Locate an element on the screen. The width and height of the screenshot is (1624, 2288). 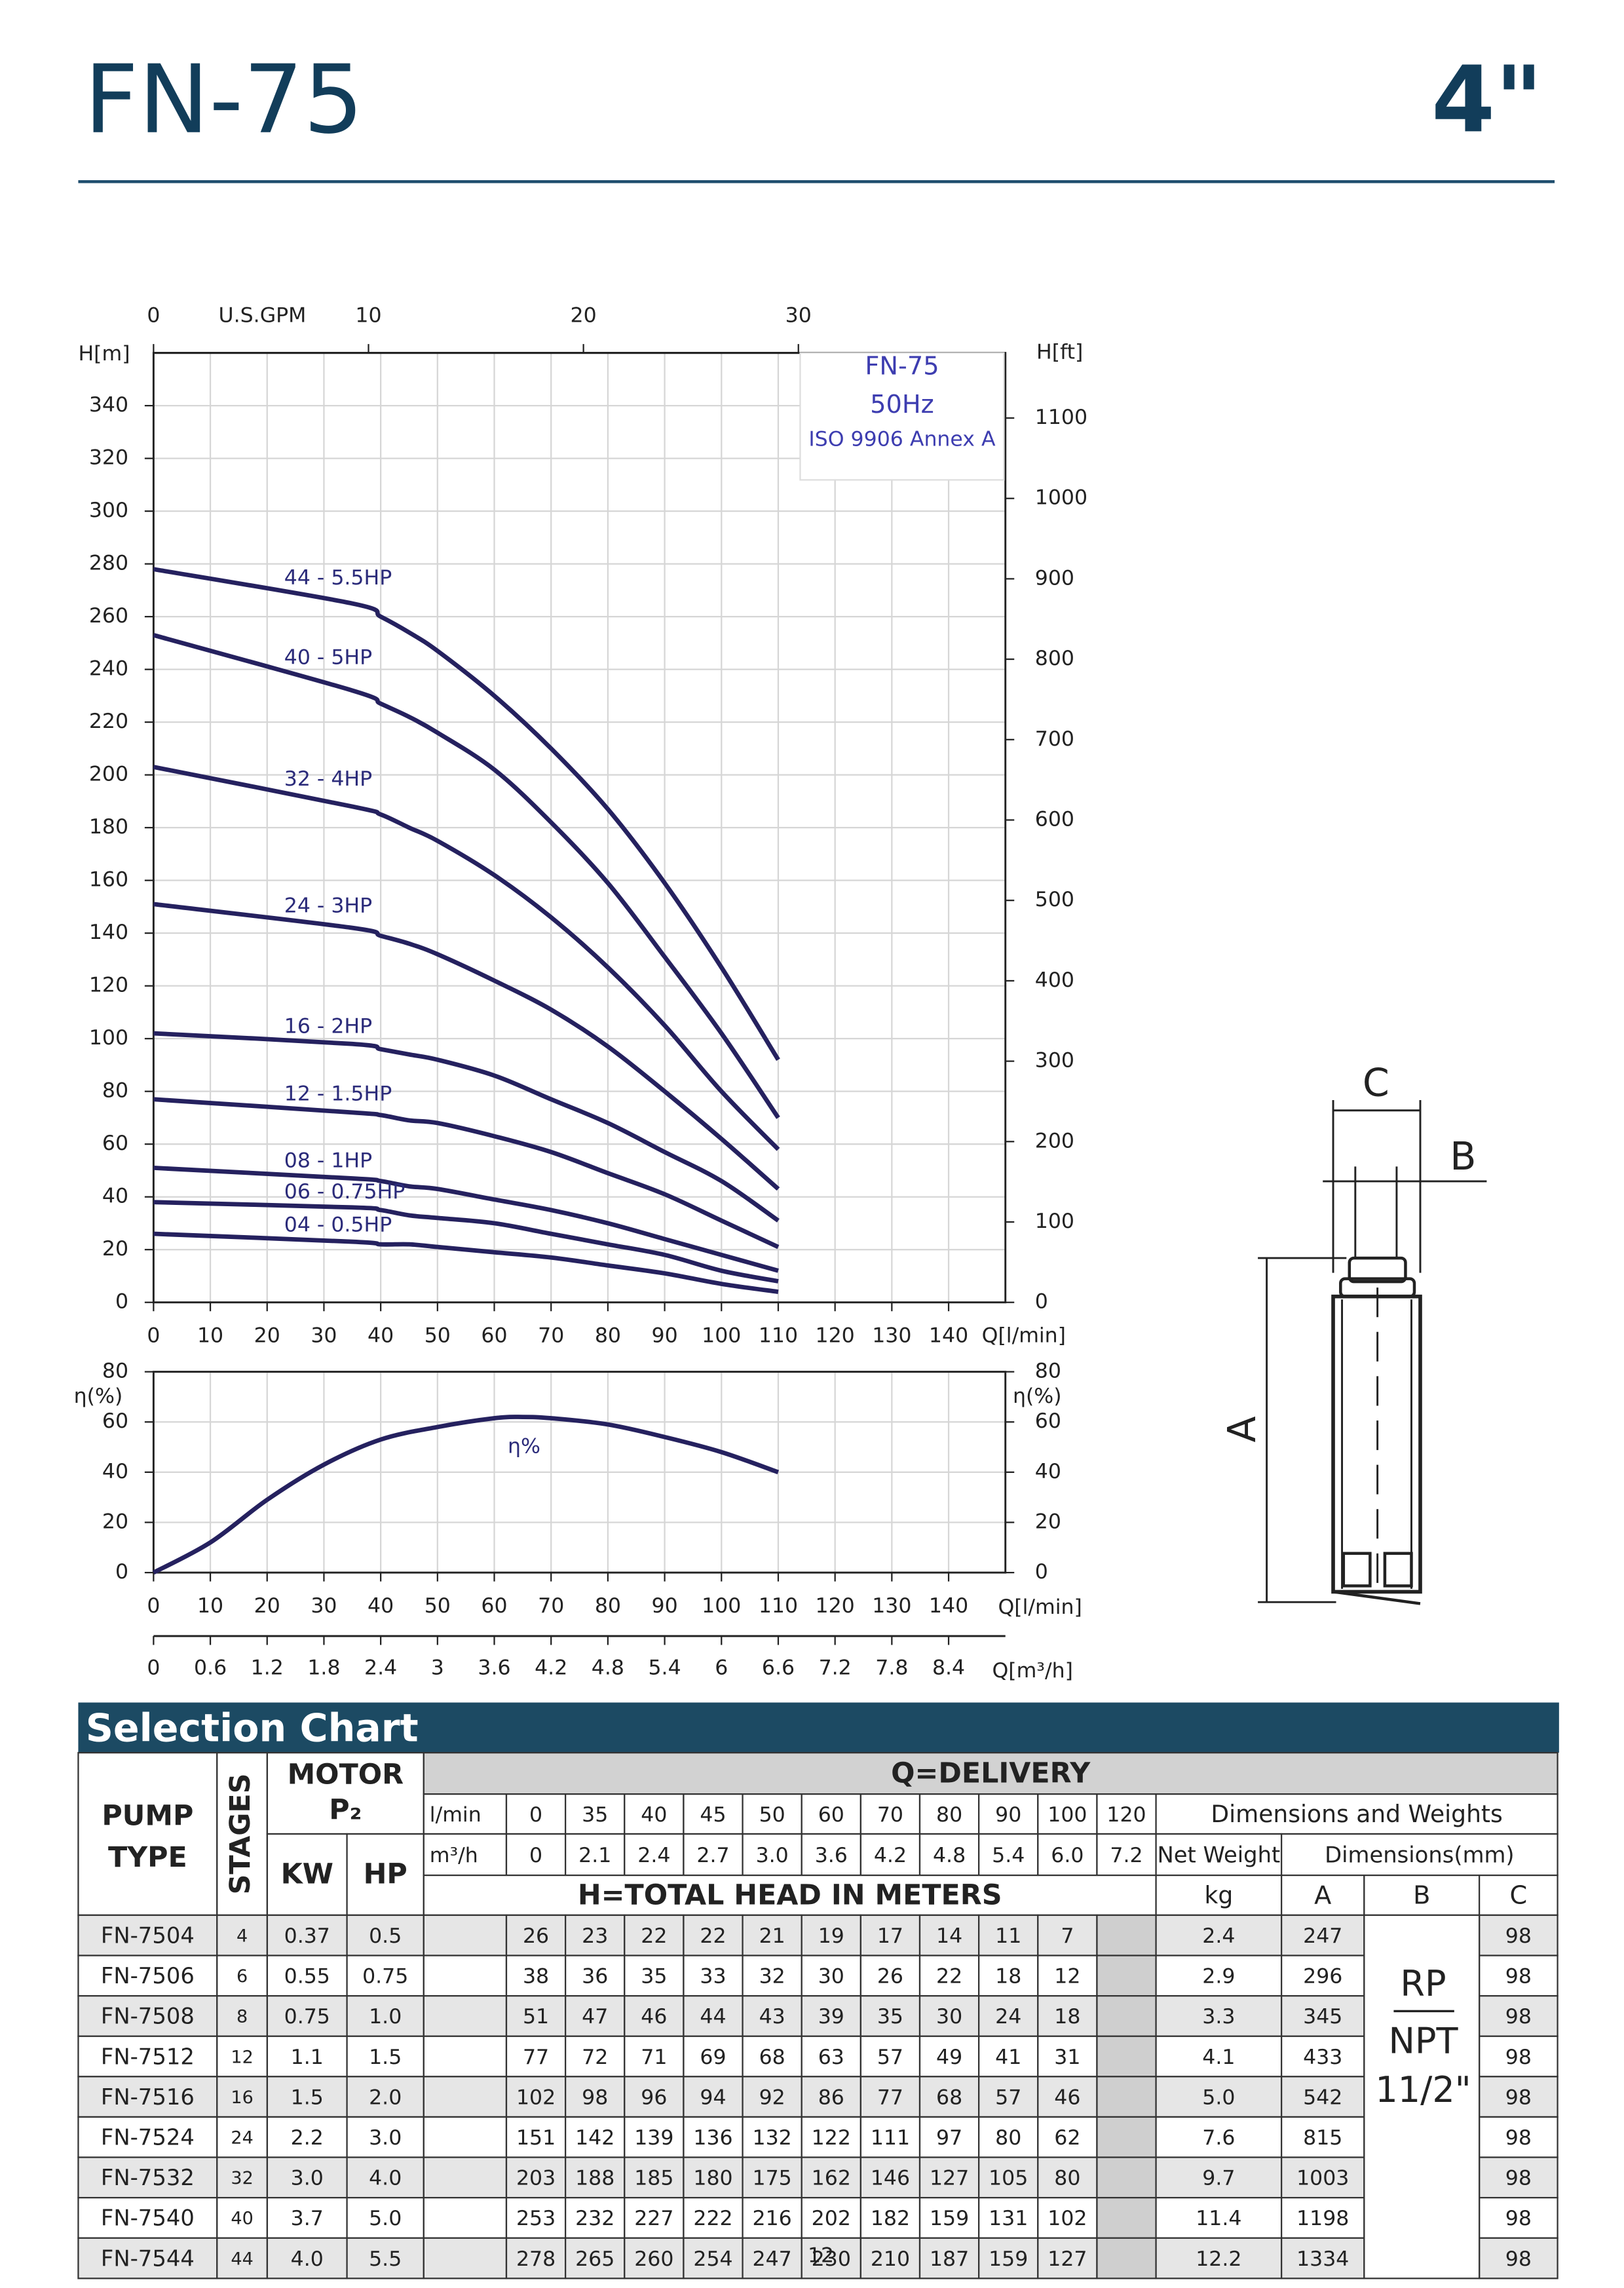
cell-text: 0.37 is located at coordinates (307, 1936).